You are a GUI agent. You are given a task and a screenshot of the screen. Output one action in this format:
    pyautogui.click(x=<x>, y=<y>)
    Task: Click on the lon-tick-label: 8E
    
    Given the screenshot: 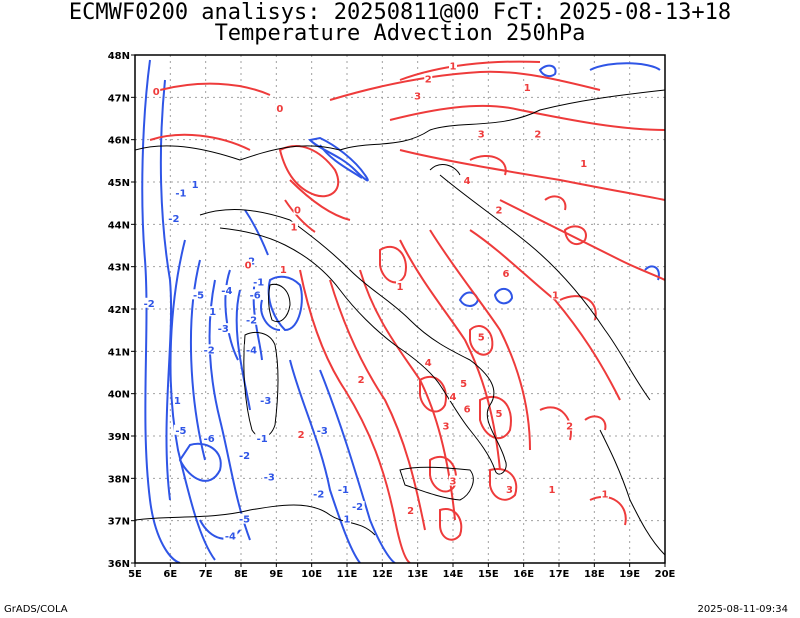 What is the action you would take?
    pyautogui.click(x=241, y=574)
    